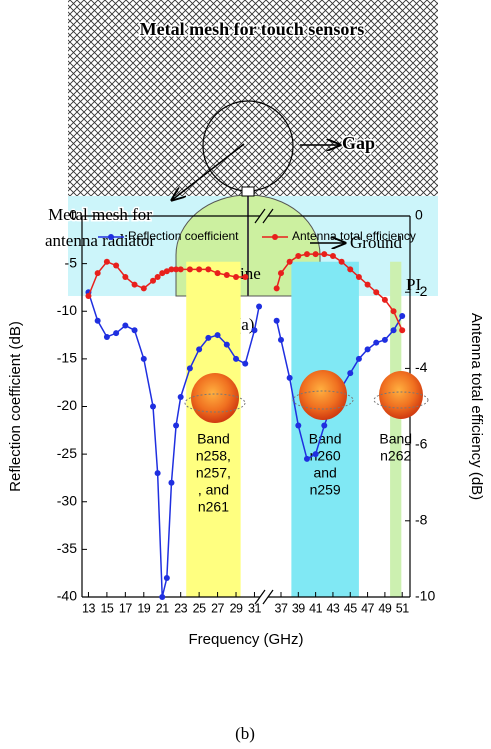  What do you see at coordinates (125, 608) in the screenshot?
I see `x-tick-label: 17` at bounding box center [125, 608].